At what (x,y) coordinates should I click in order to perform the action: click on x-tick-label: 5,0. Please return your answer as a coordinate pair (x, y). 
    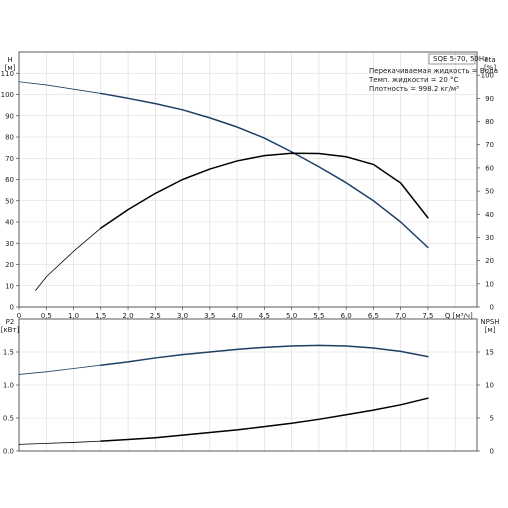
    Looking at the image, I should click on (291, 316).